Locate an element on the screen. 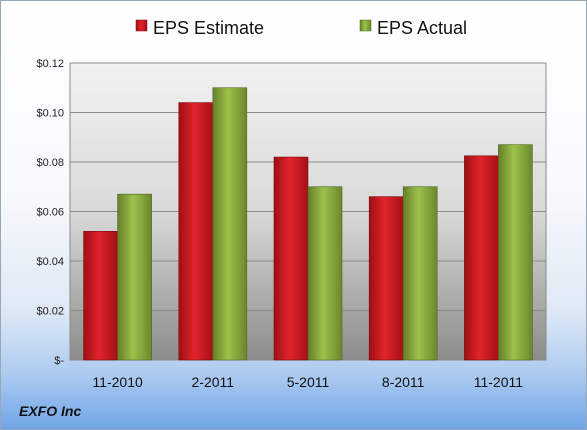 Image resolution: width=587 pixels, height=430 pixels. legend-label-eps-actual: EPS Actual is located at coordinates (422, 28).